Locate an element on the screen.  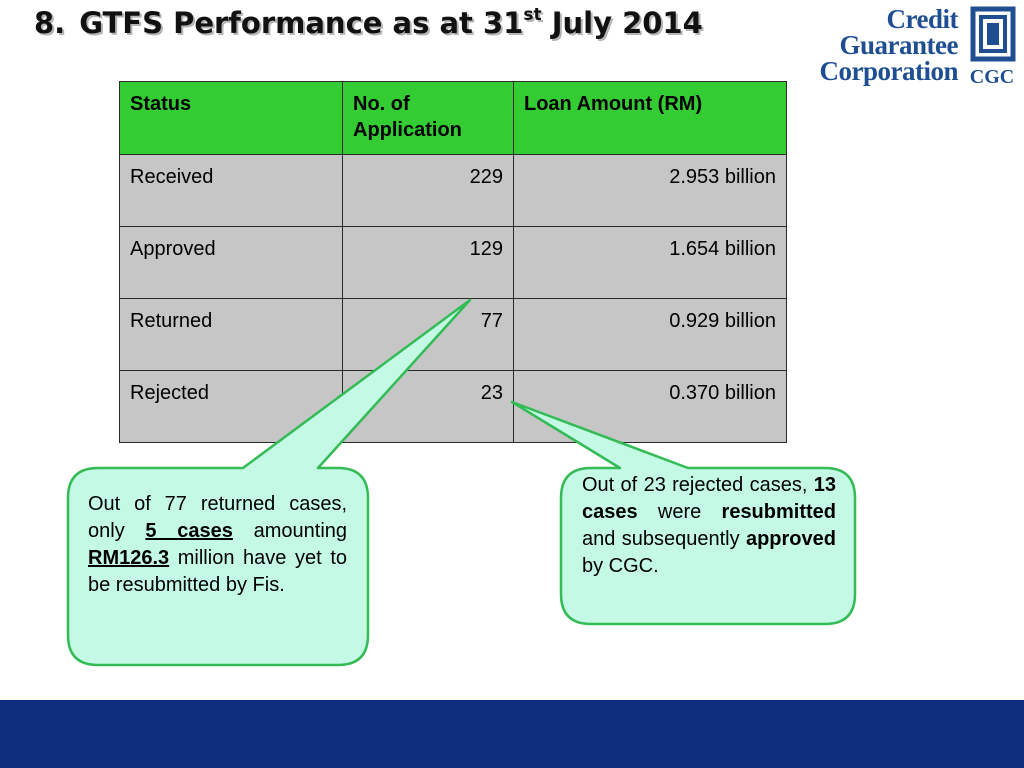
cell-loan-amount: 0.929 billion is located at coordinates (650, 334).